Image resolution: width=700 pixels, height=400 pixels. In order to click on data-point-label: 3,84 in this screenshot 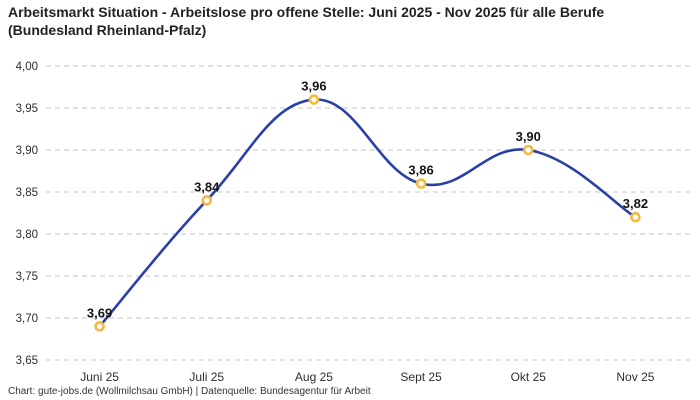, I will do `click(207, 186)`.